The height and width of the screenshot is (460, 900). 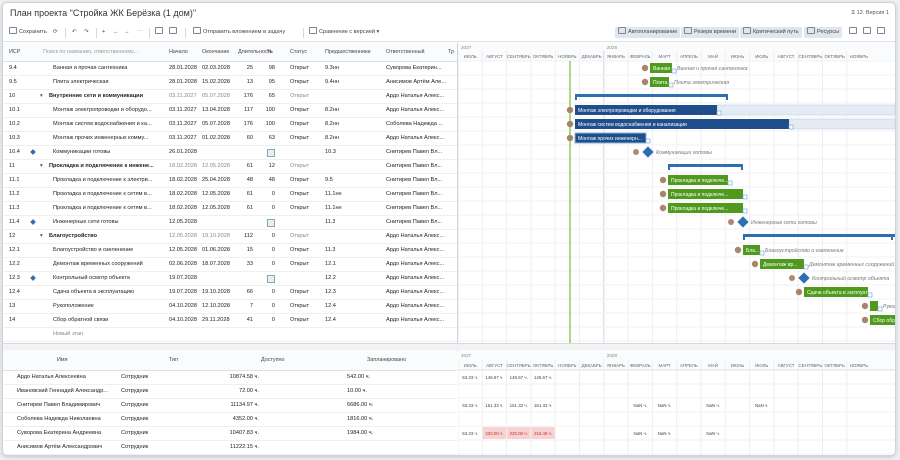 What do you see at coordinates (882, 32) in the screenshot?
I see `view-gantt-button` at bounding box center [882, 32].